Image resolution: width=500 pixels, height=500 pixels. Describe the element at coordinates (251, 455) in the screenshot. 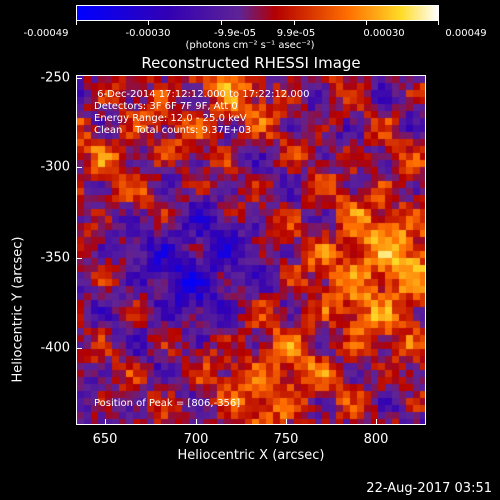

I see `x-axis-label: Heliocentric X (arcsec)` at that location.